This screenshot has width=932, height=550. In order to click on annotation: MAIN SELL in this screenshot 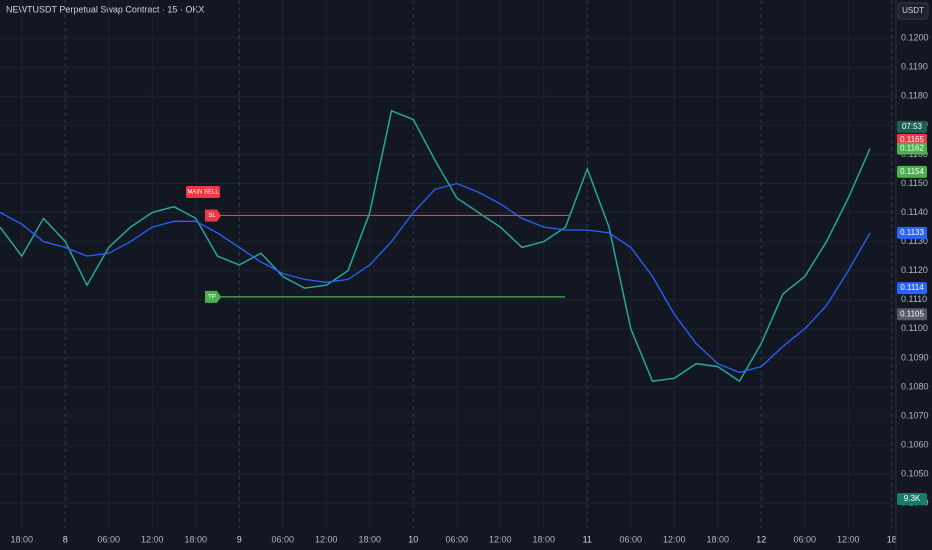, I will do `click(203, 193)`.